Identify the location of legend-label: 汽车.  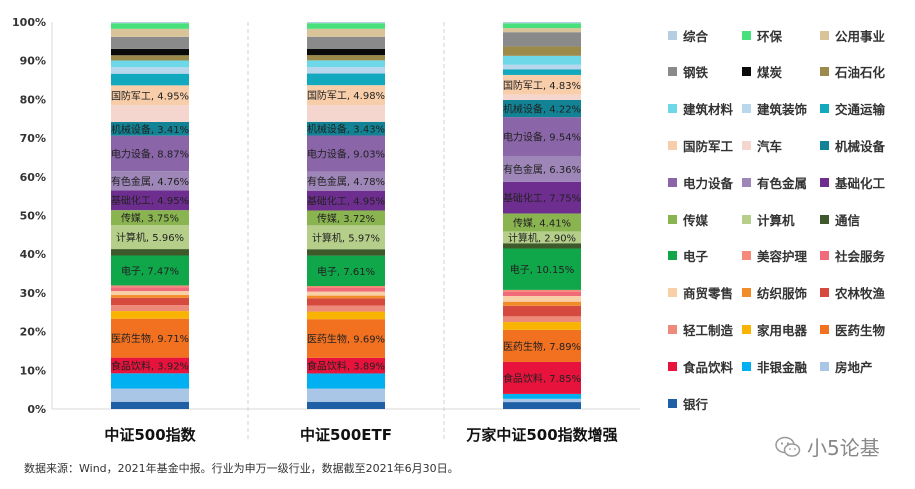
(770, 146).